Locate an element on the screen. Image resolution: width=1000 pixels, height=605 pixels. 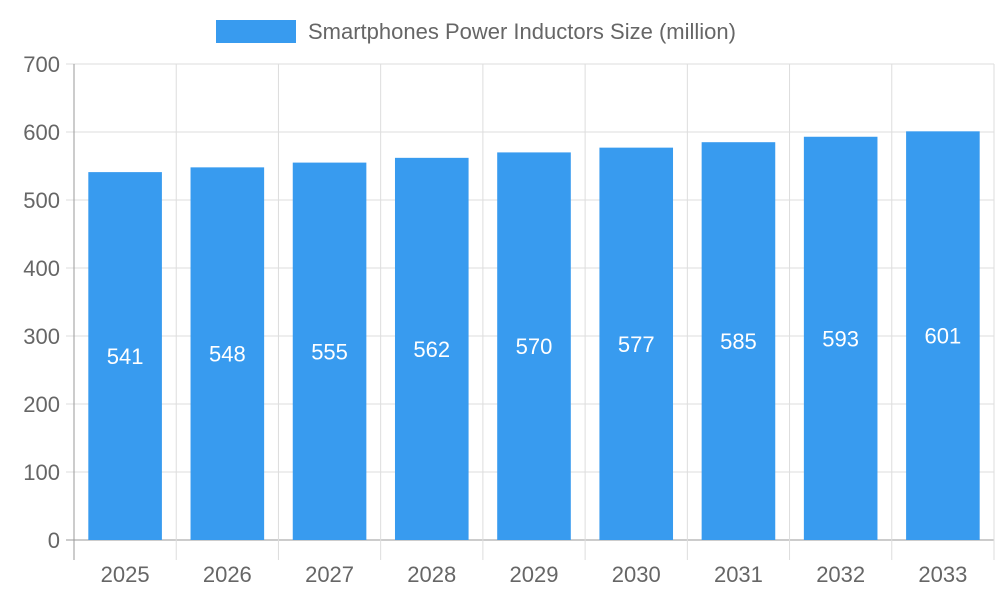
y-tick-label: 0 is located at coordinates (54, 540).